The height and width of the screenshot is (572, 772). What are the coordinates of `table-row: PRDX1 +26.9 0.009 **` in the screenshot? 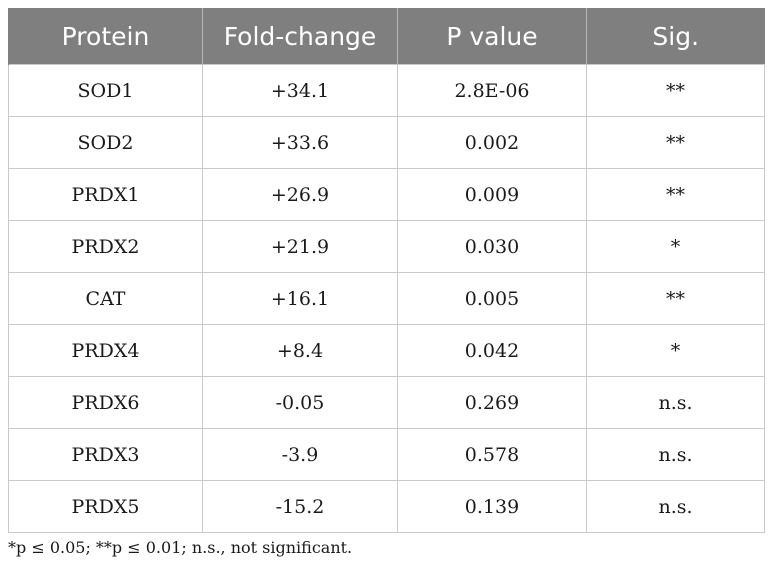 It's located at (386, 194).